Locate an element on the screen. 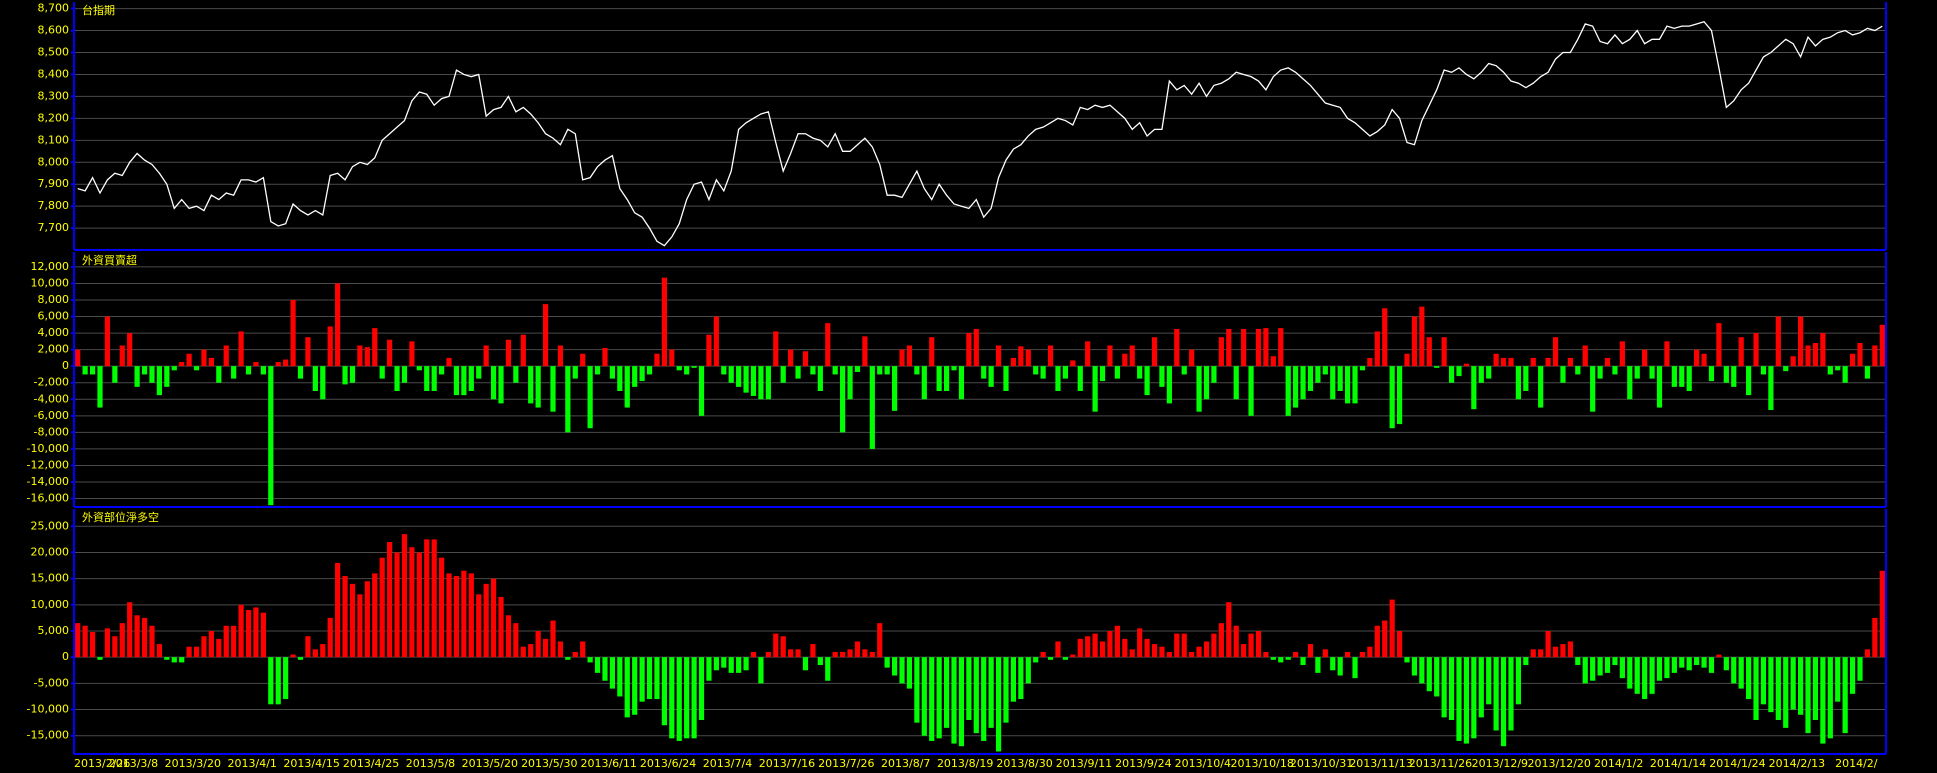  x-tick-label: 2013/3/8 is located at coordinates (133, 763).